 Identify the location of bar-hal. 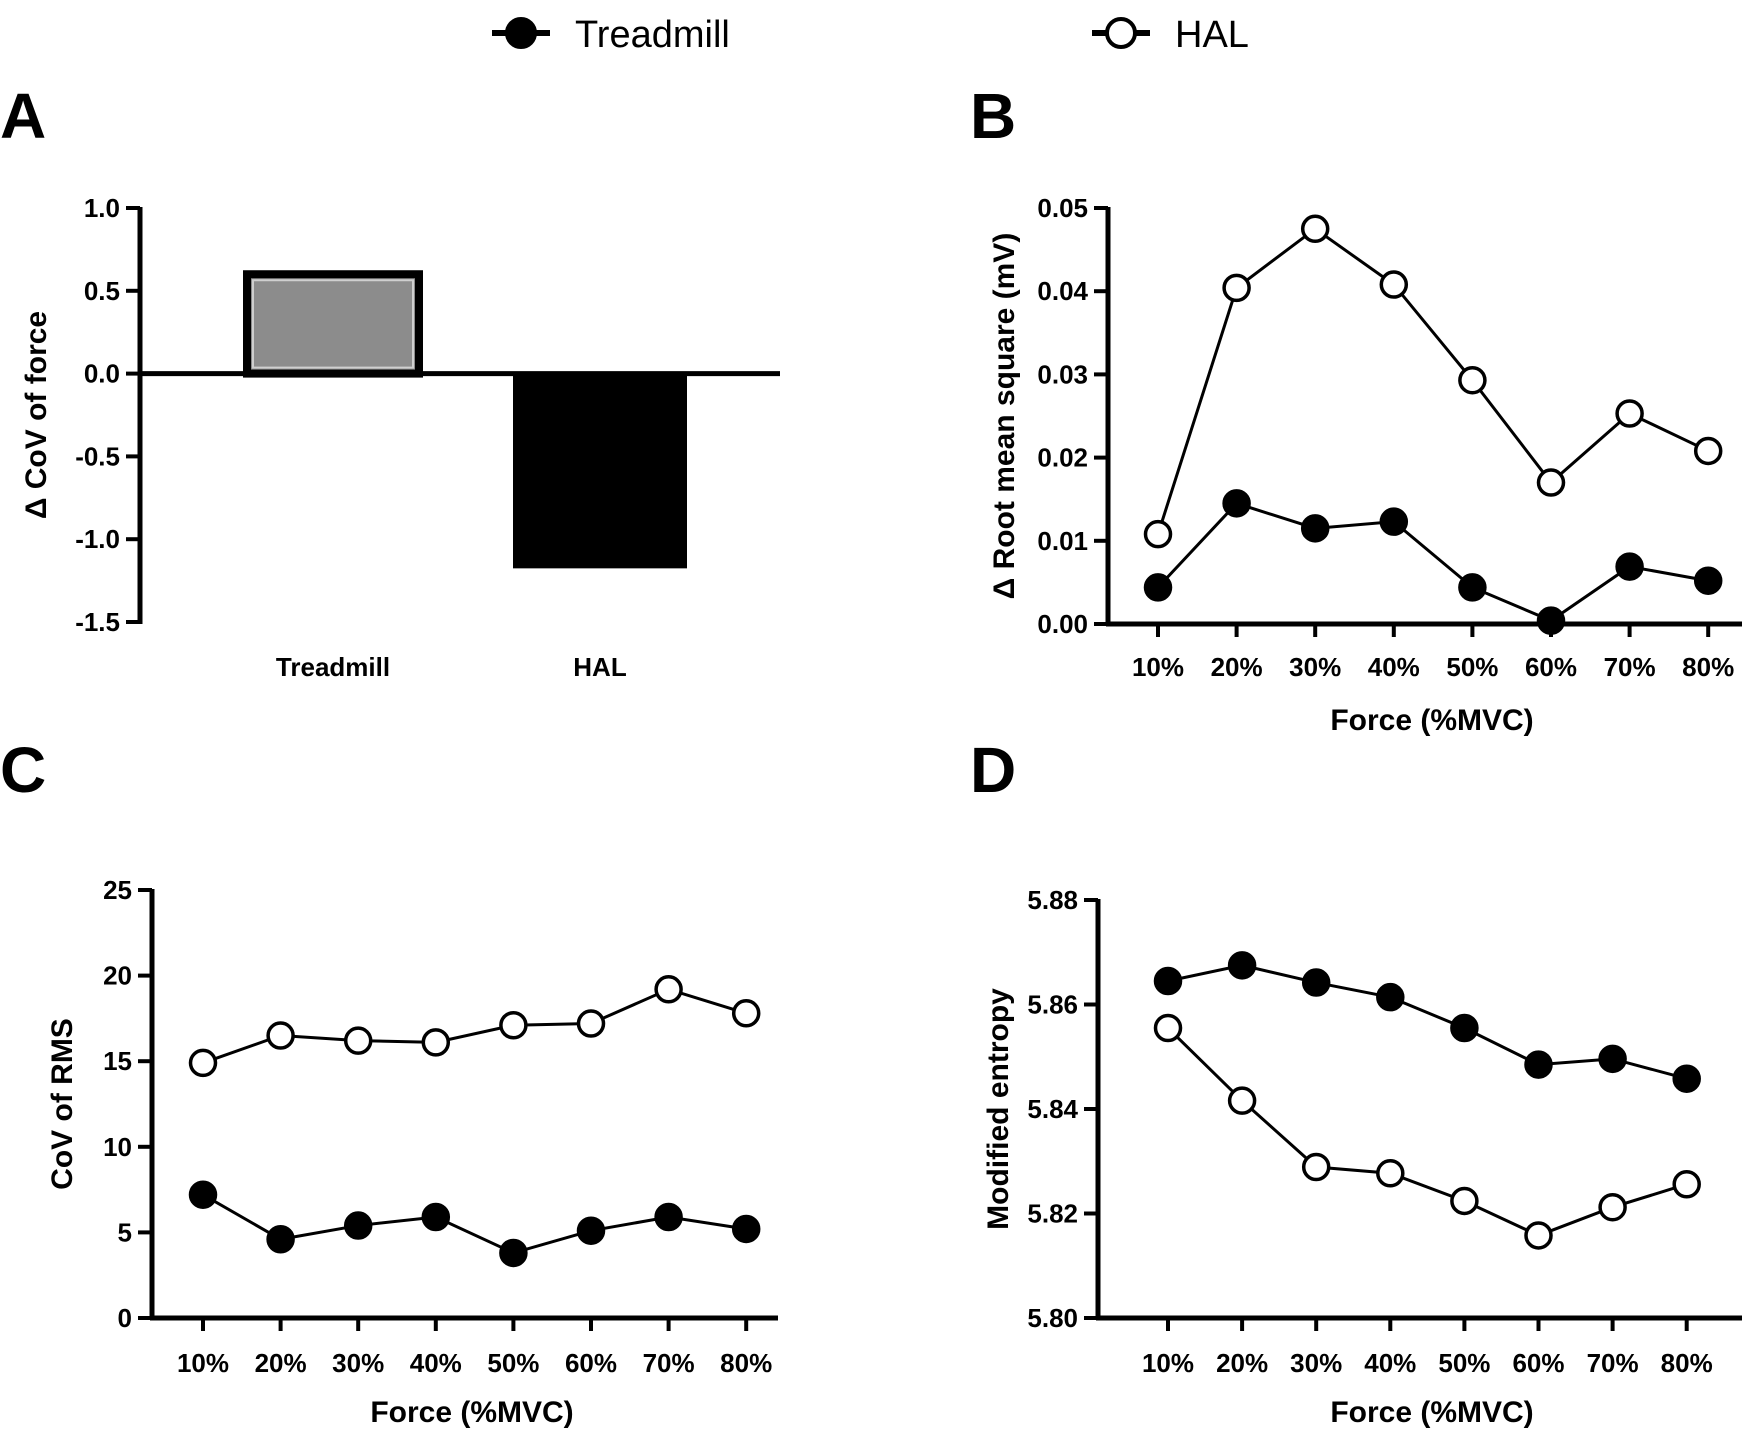
(600, 470).